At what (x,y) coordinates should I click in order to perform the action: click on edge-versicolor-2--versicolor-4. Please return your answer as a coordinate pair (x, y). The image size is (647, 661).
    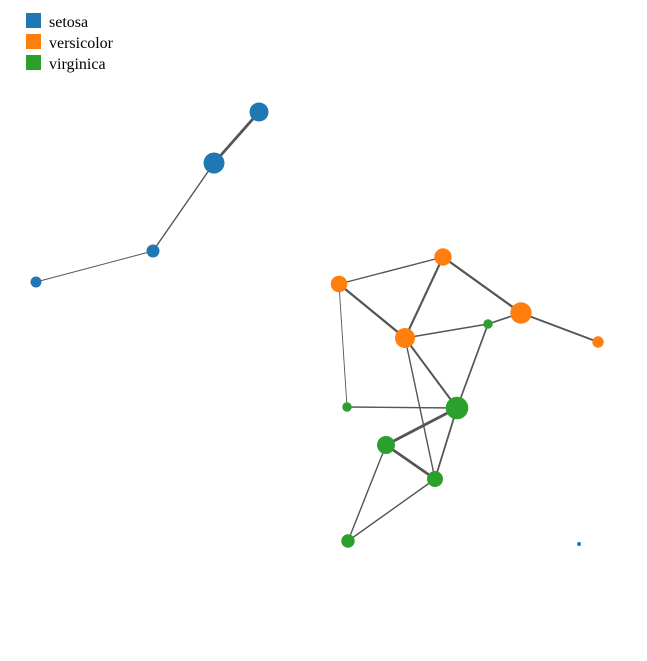
    Looking at the image, I should click on (372, 311).